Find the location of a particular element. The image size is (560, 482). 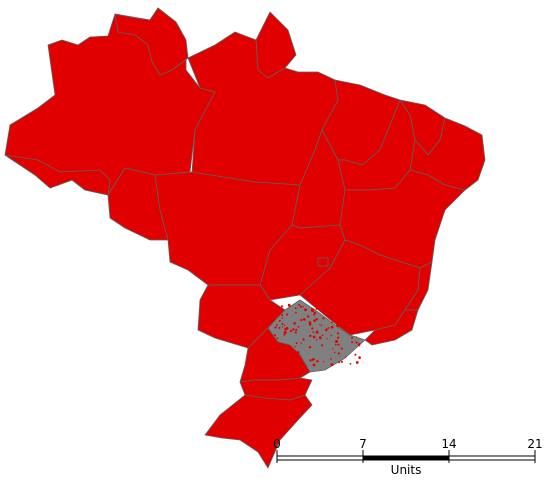

scale-tick-label-14: 14 is located at coordinates (449, 444).